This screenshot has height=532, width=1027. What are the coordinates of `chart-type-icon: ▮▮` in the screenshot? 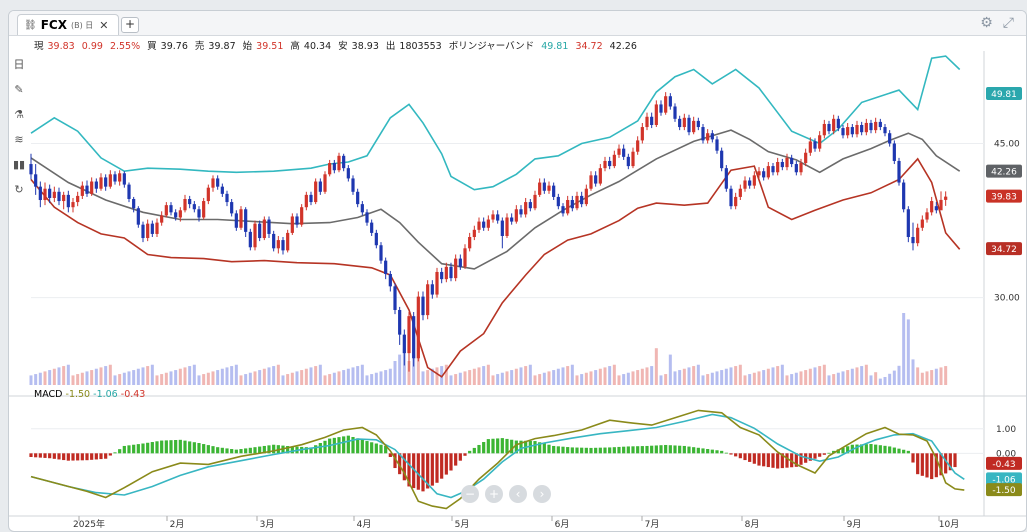 It's located at (19, 164).